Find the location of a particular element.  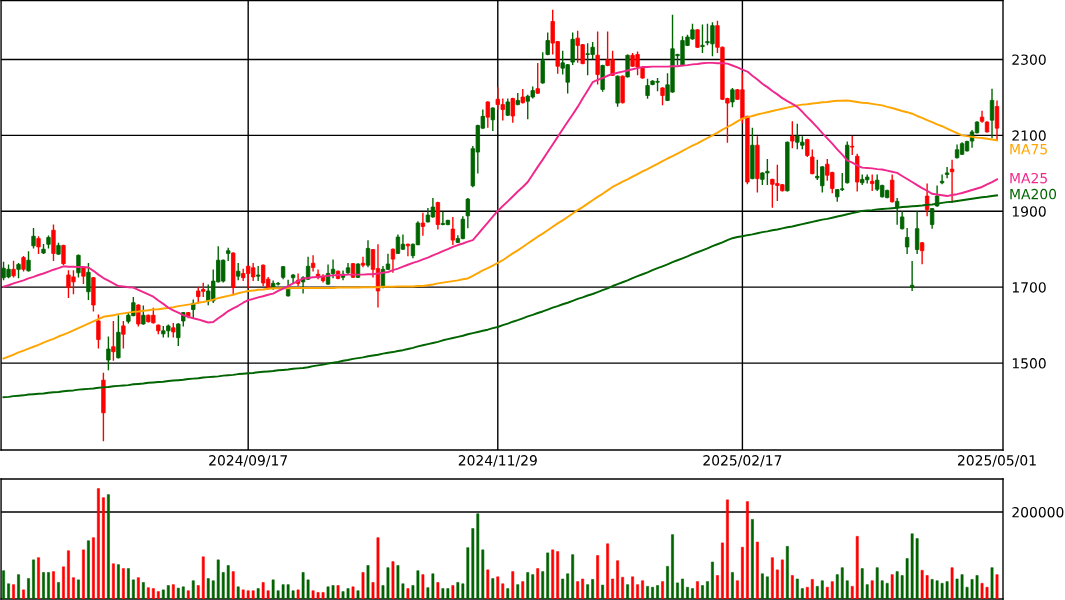

y-tick-label: 1500 is located at coordinates (1029, 363).